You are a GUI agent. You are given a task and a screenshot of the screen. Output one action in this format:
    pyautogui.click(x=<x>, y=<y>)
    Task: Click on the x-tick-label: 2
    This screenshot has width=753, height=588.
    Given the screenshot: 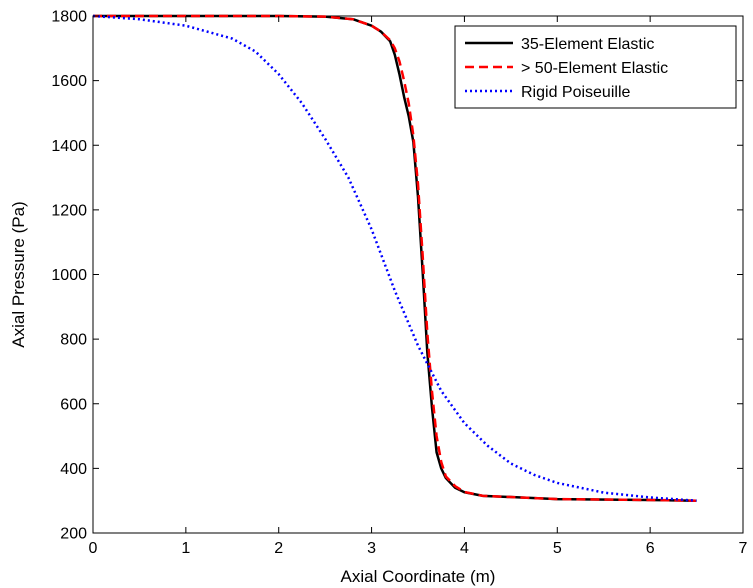 What is the action you would take?
    pyautogui.click(x=278, y=548)
    